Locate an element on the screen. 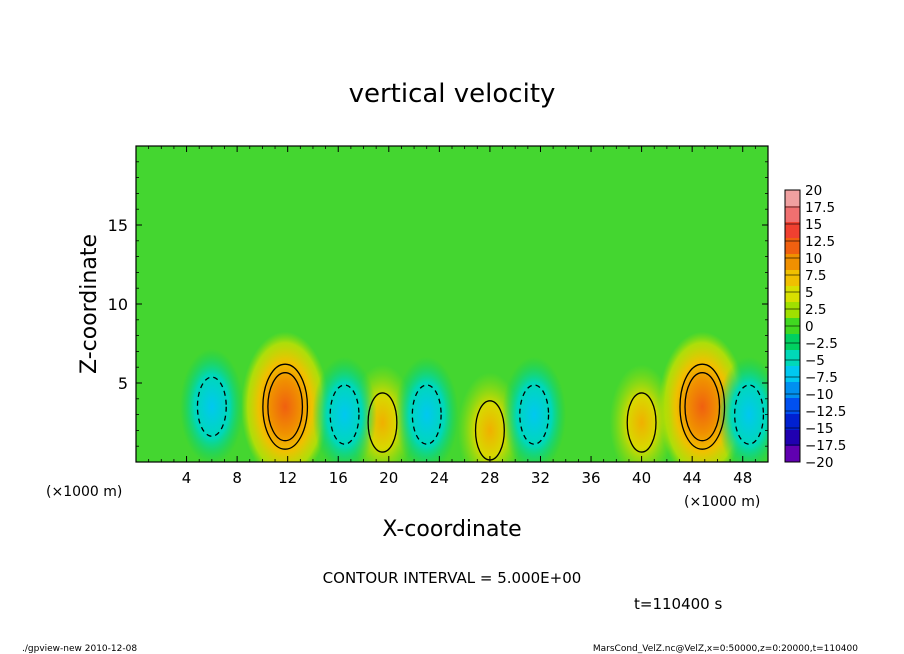 This screenshot has height=654, width=904. colorbar-label: −7.5 is located at coordinates (821, 378).